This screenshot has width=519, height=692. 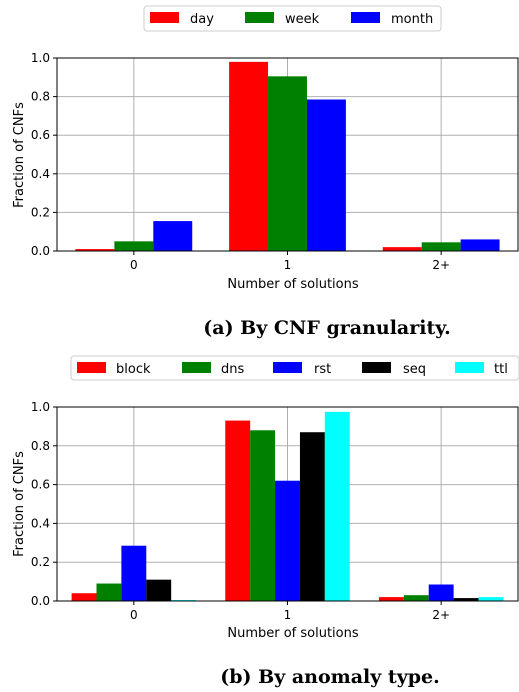 I want to click on chart-b-y-ticks: 0.0 0.2 0.4 0.6 0.8 1.0, so click(x=44, y=504).